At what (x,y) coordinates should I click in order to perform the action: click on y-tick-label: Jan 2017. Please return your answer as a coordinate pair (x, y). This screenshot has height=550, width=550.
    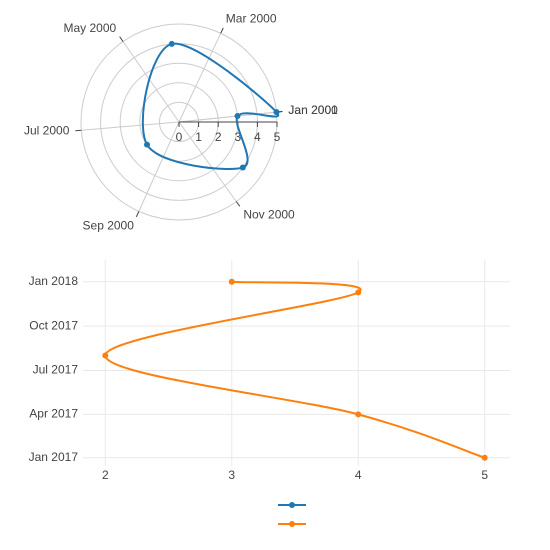
    Looking at the image, I should click on (54, 457).